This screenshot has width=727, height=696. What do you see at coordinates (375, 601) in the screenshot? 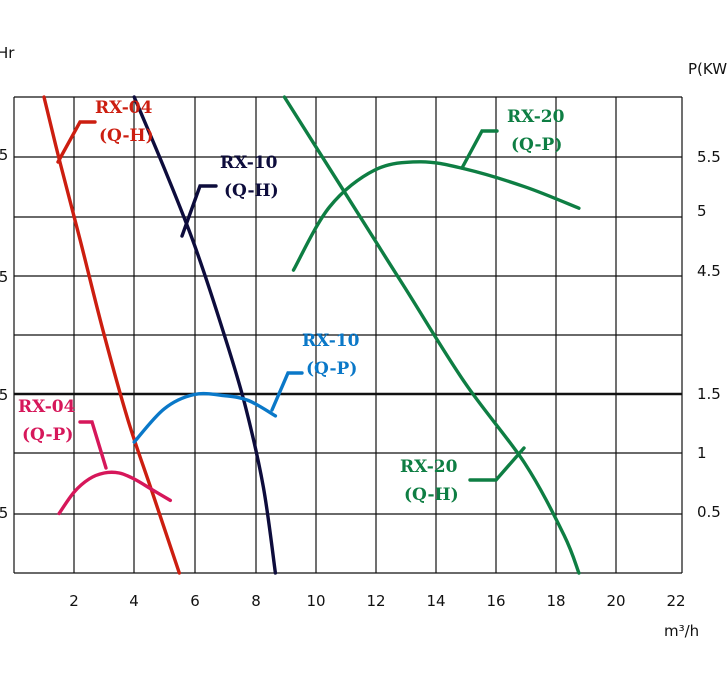
I see `x-tick-label: 12` at bounding box center [375, 601].